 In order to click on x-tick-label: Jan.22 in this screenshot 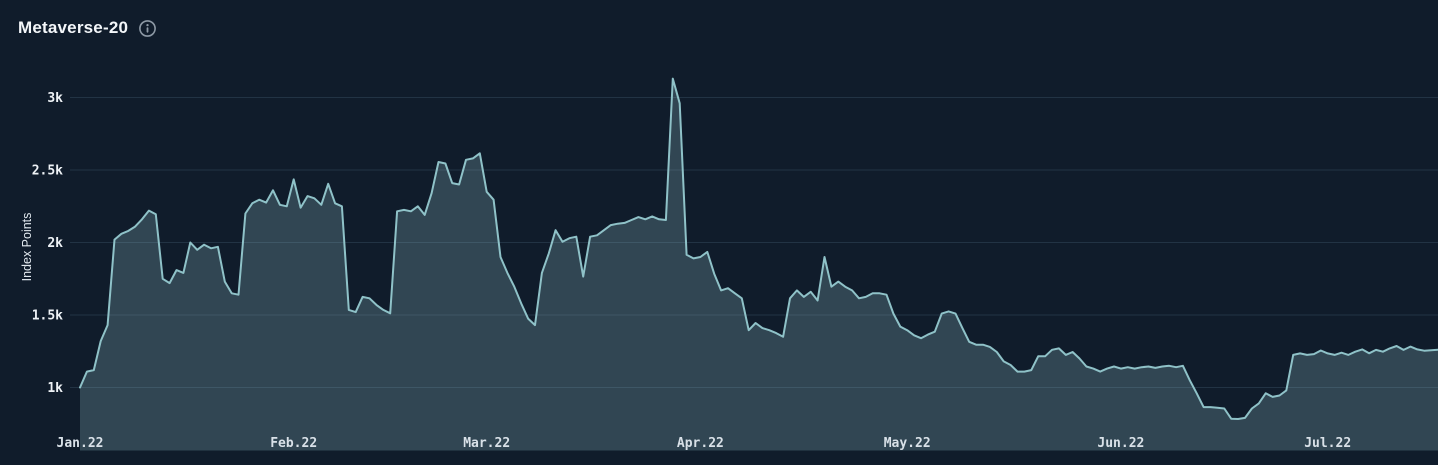, I will do `click(80, 443)`.